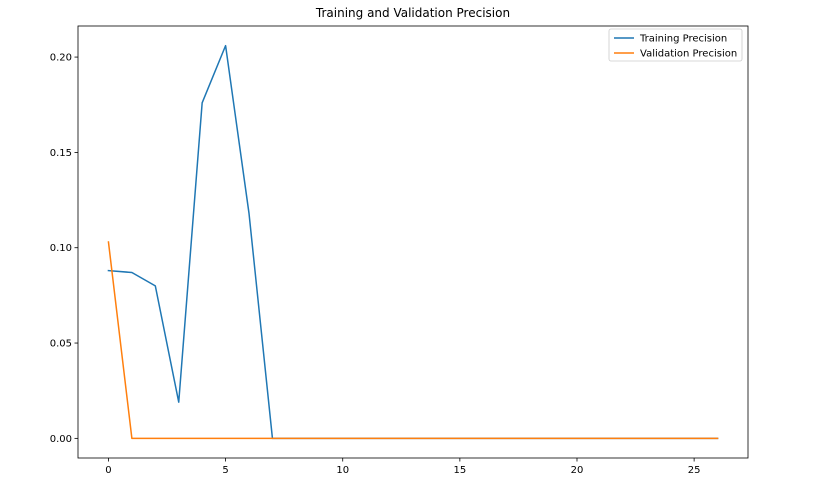 The height and width of the screenshot is (494, 840). What do you see at coordinates (108, 470) in the screenshot?
I see `x-tick-label: 0` at bounding box center [108, 470].